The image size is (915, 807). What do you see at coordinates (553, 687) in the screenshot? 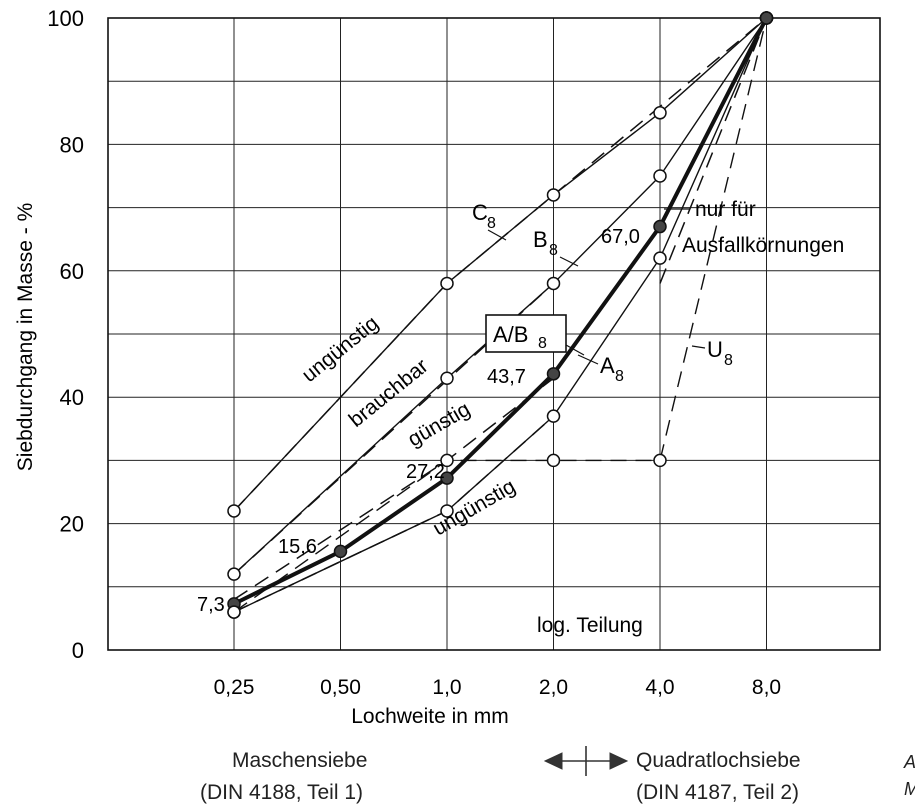
I see `x-tick-label: 2,0` at bounding box center [553, 687].